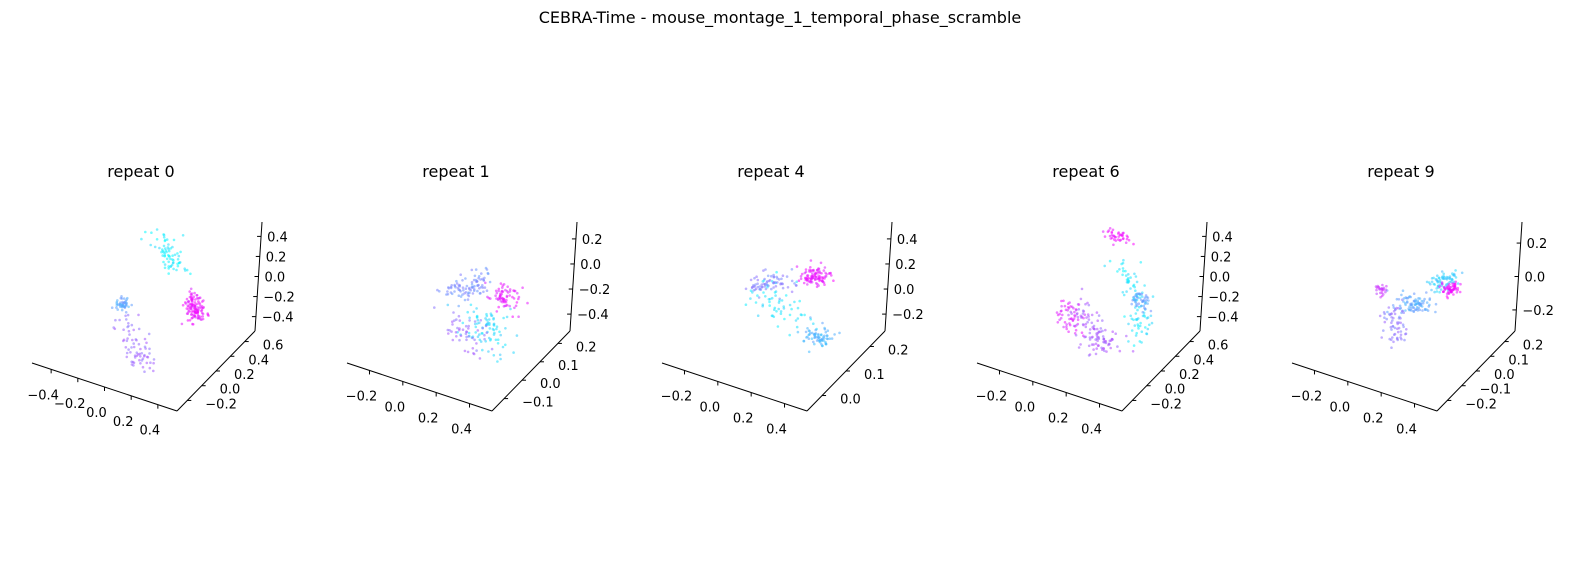 The width and height of the screenshot is (1596, 581). What do you see at coordinates (455, 171) in the screenshot?
I see `subplot-title: repeat 1` at bounding box center [455, 171].